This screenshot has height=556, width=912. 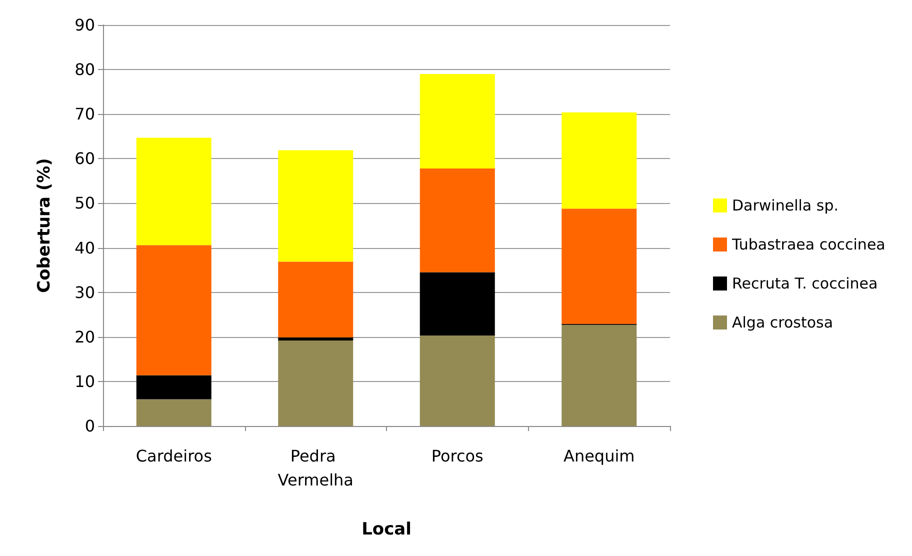 I want to click on x-tick-label: Anequim, so click(x=599, y=456).